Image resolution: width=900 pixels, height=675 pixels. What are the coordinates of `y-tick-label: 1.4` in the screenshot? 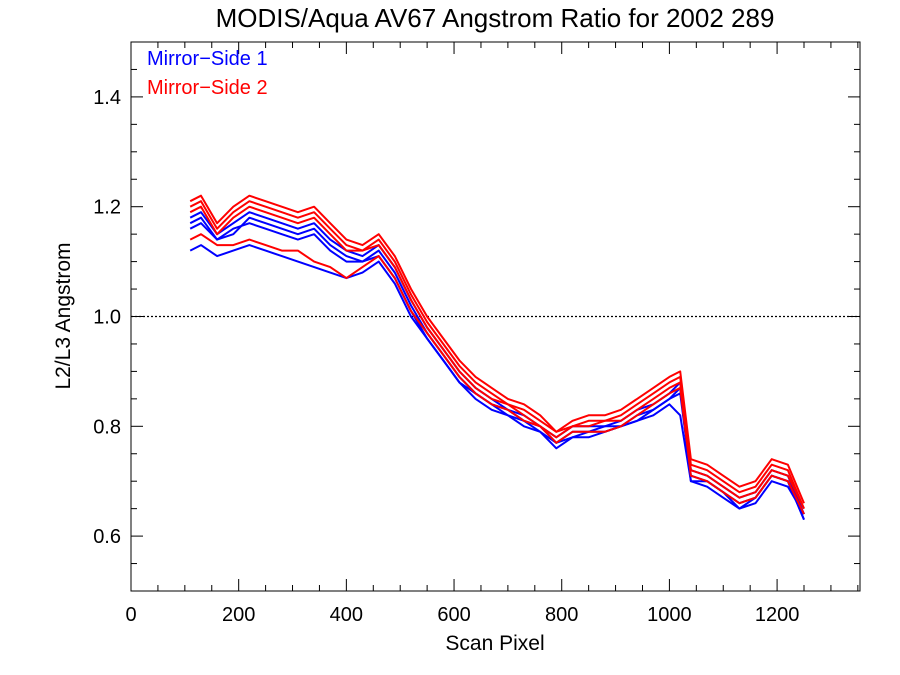 It's located at (107, 98).